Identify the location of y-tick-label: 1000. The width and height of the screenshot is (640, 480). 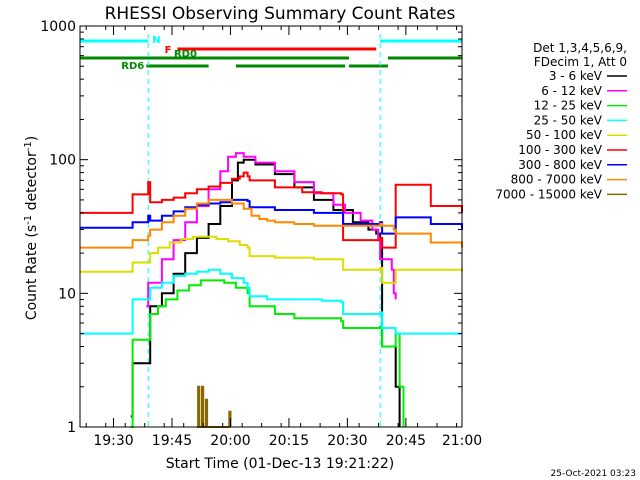
(58, 27).